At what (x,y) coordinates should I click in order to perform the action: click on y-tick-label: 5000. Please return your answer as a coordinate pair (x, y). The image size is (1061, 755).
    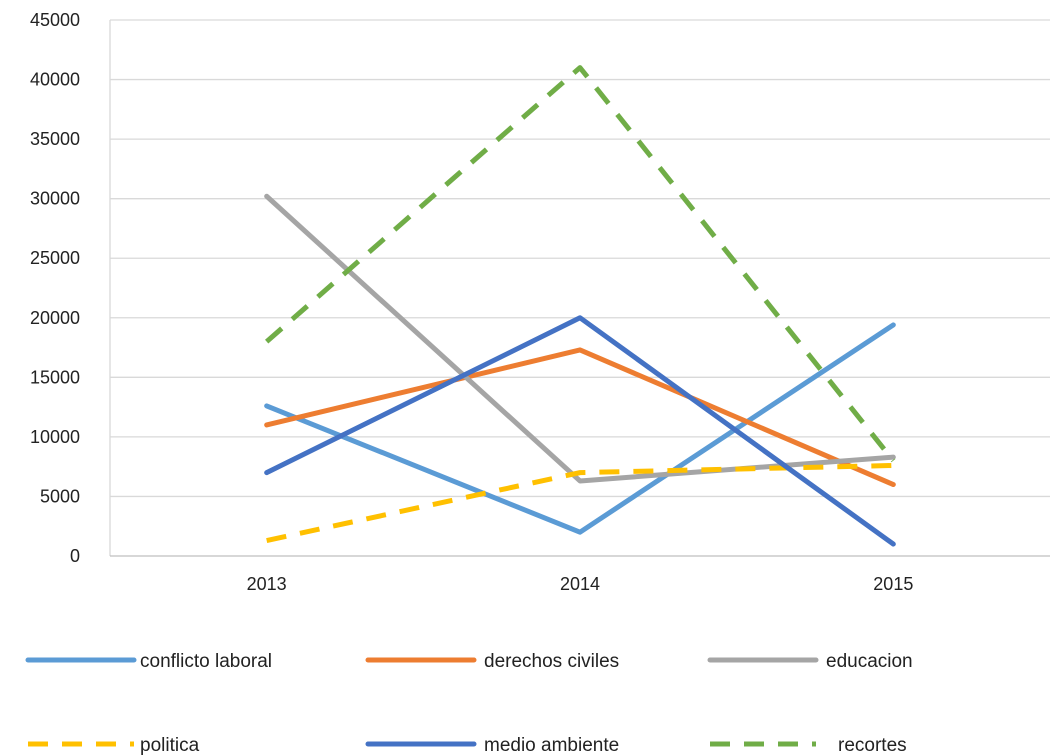
    Looking at the image, I should click on (60, 496).